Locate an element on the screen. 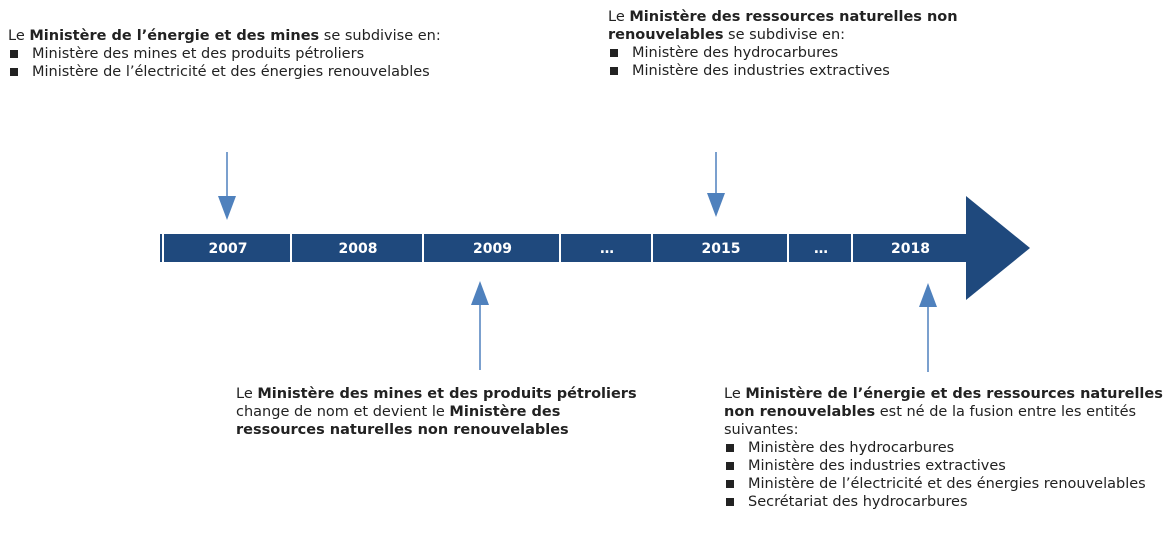 This screenshot has height=559, width=1174. segment-label: 2018 is located at coordinates (910, 249).